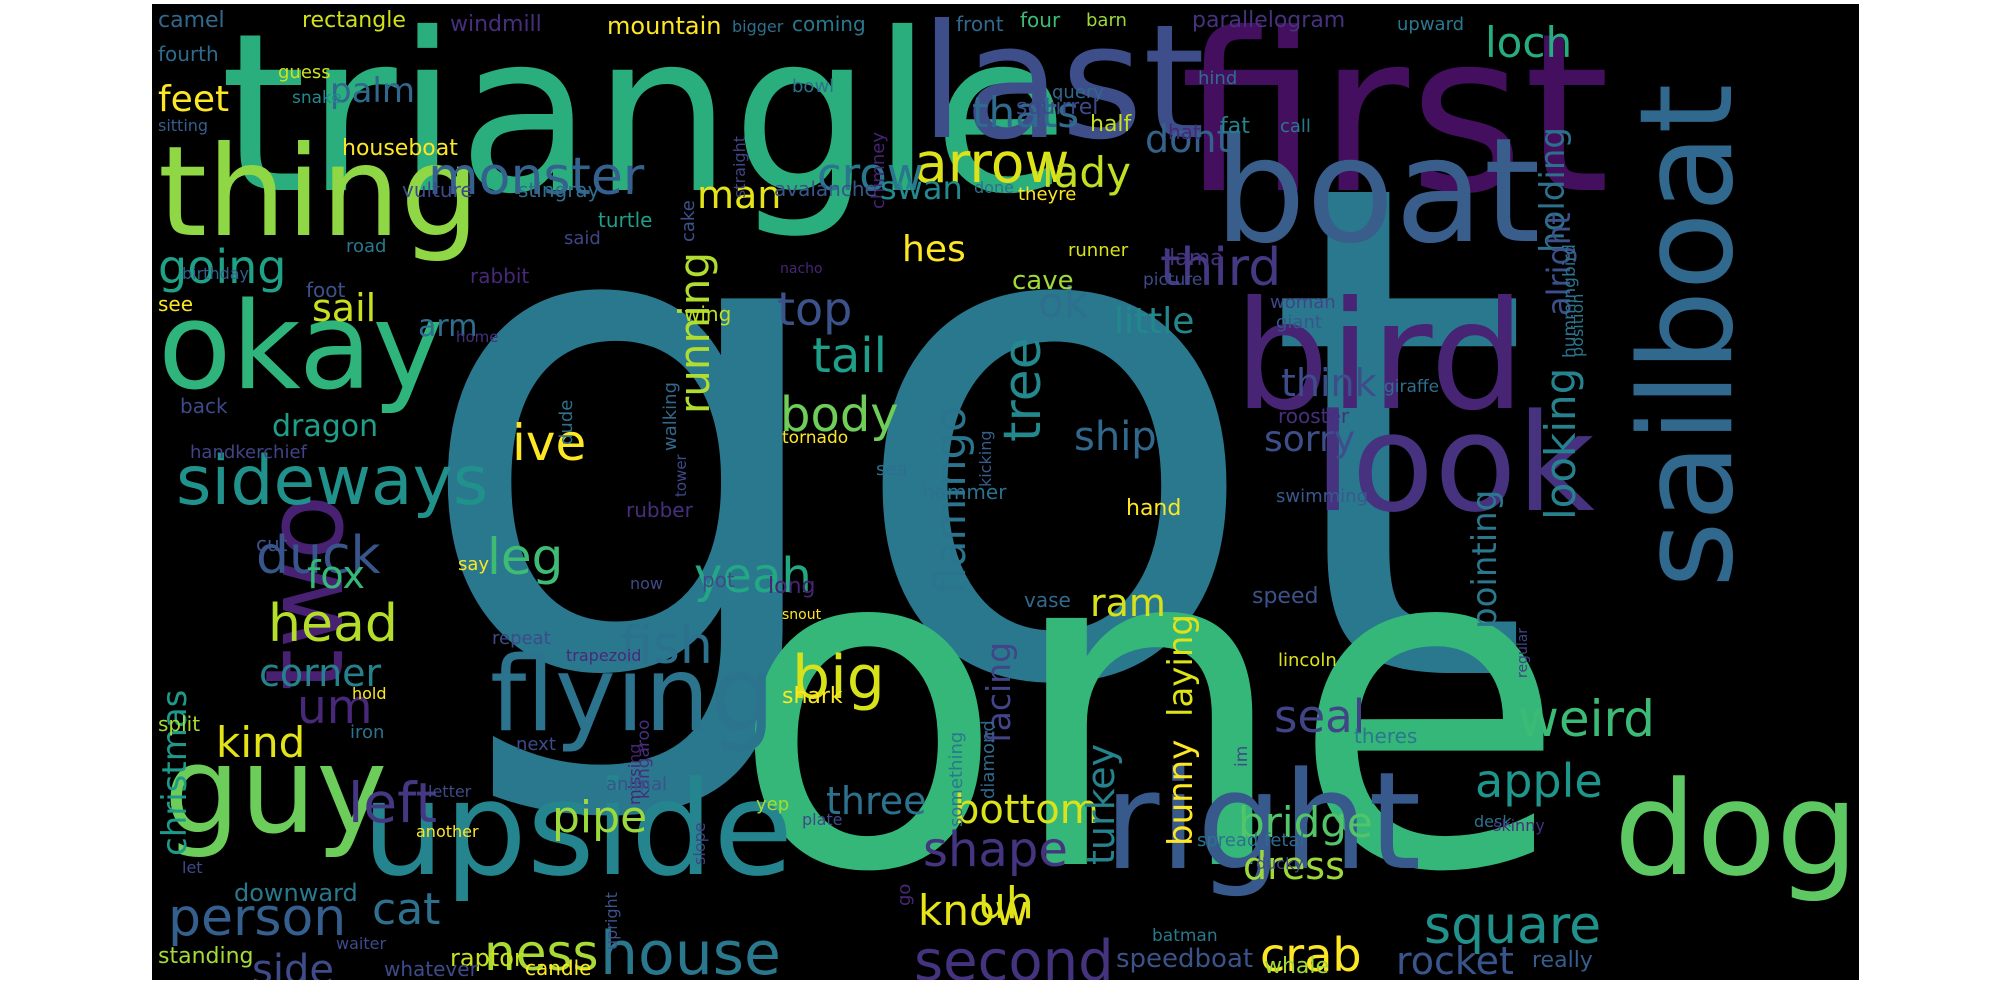 The height and width of the screenshot is (1000, 2000). Describe the element at coordinates (317, 98) in the screenshot. I see `word-snake: snake` at that location.